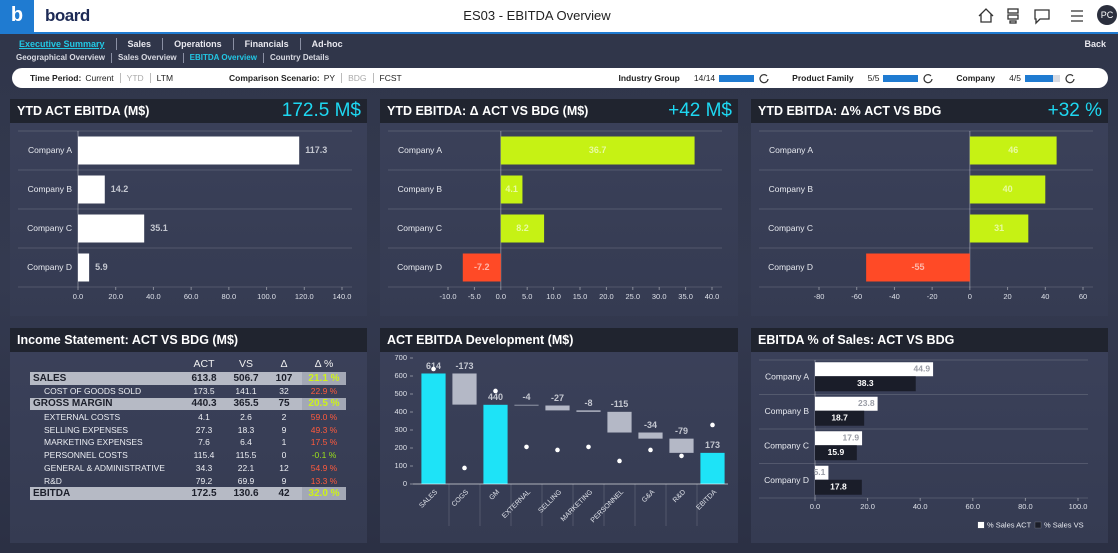 This screenshot has height=553, width=1118. What do you see at coordinates (820, 472) in the screenshot?
I see `value-label: 5.1` at bounding box center [820, 472].